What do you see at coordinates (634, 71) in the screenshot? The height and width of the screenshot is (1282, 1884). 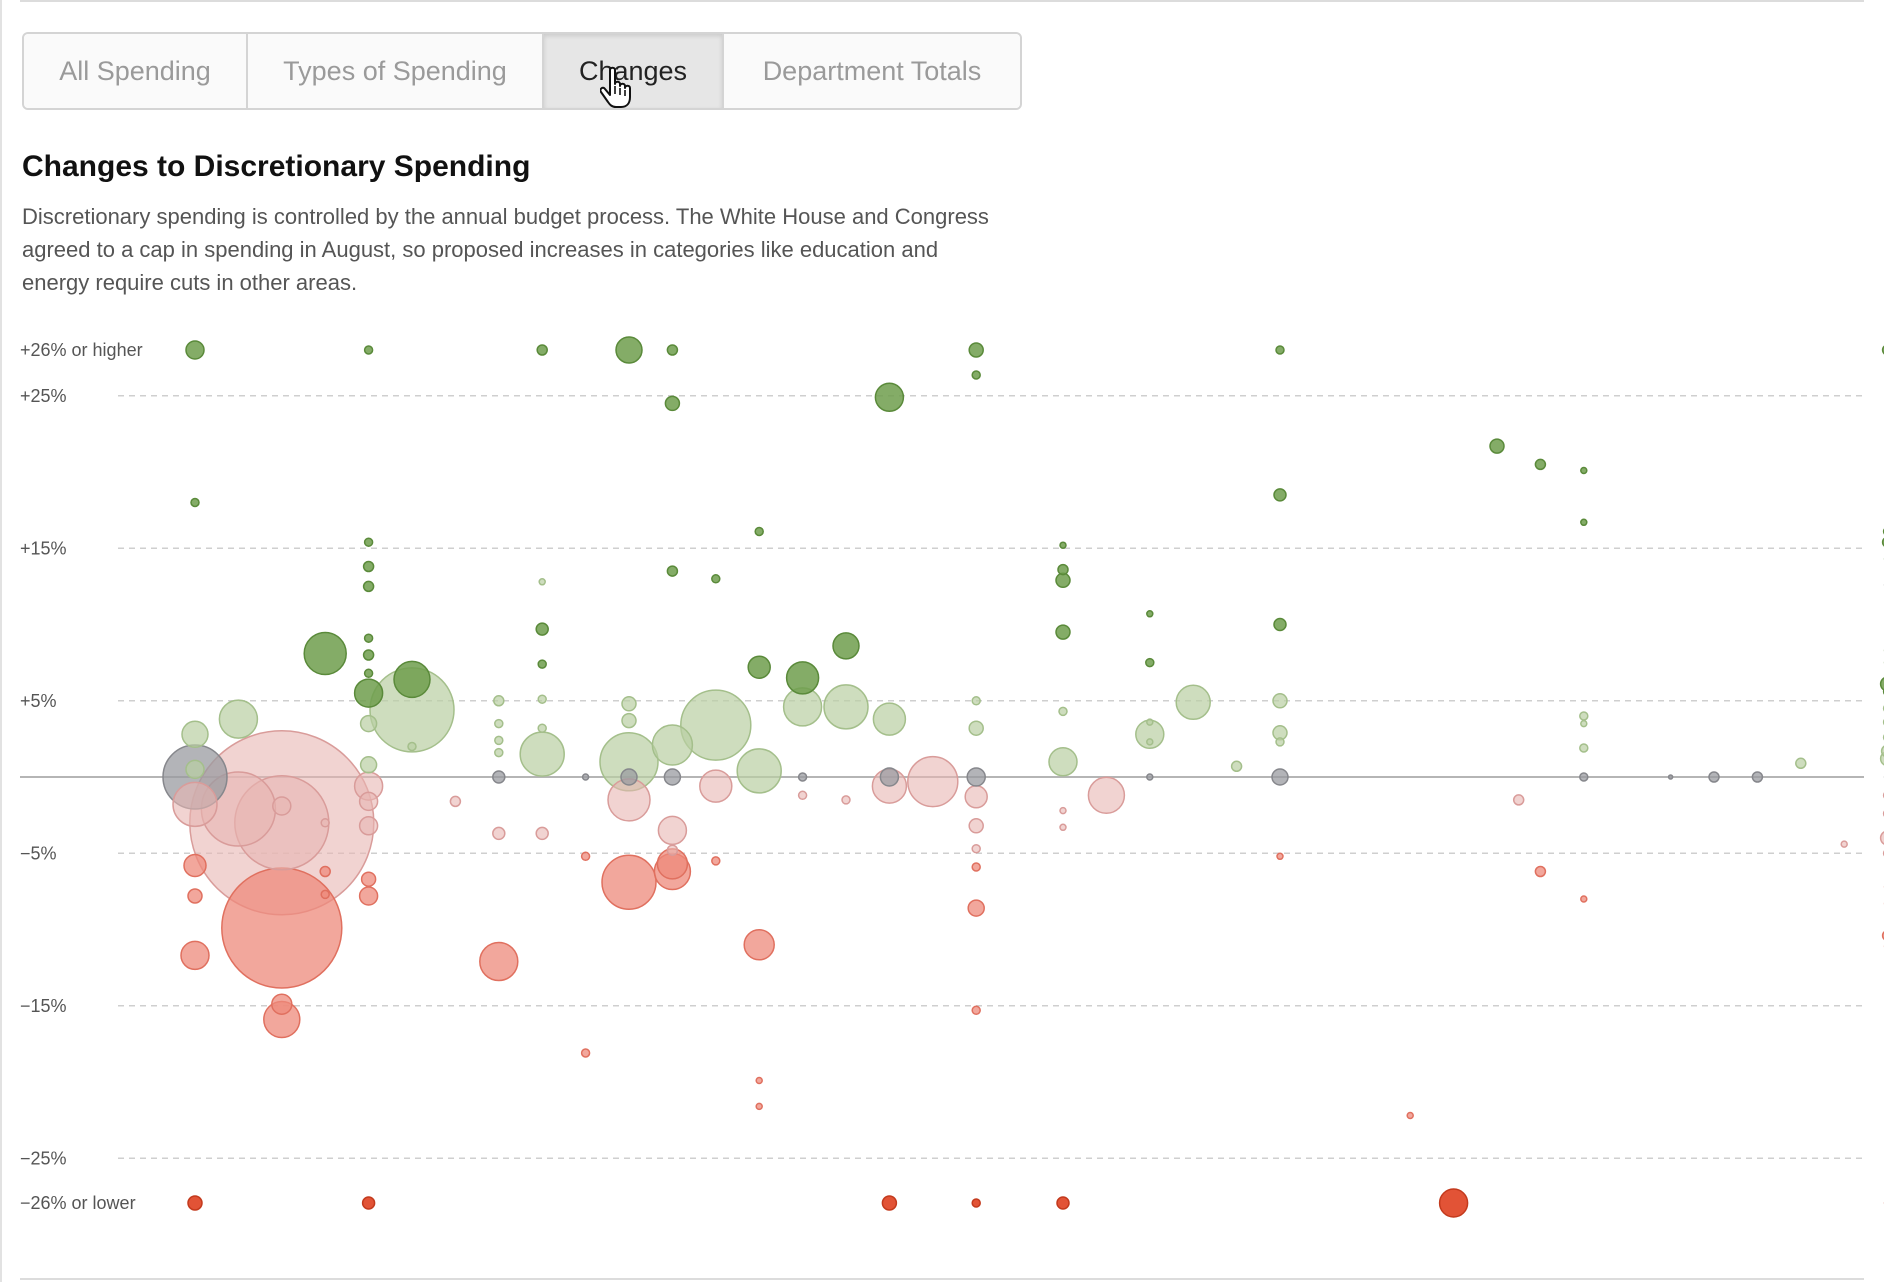 I see `tab-changes: Changes` at bounding box center [634, 71].